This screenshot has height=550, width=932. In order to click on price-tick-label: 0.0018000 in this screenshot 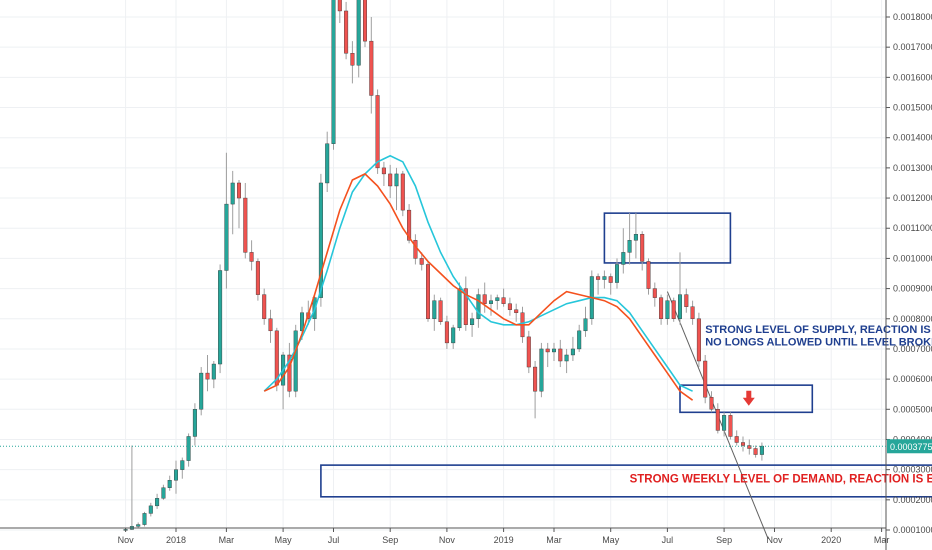, I will do `click(912, 17)`.